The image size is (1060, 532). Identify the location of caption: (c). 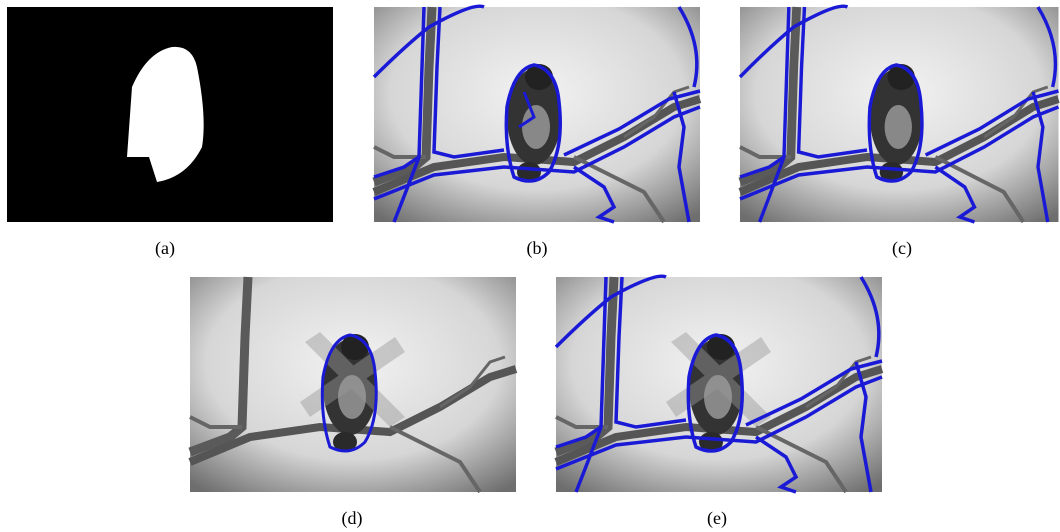
(902, 248).